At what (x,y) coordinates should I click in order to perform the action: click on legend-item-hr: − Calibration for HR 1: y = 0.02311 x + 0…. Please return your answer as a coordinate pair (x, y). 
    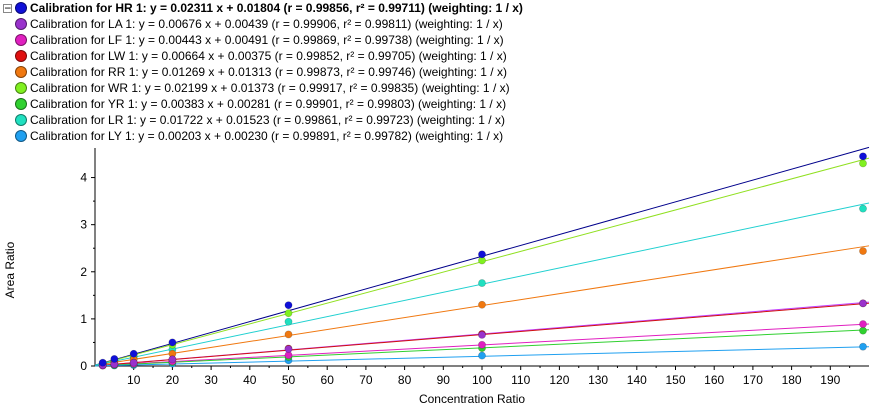
    Looking at the image, I should click on (261, 8).